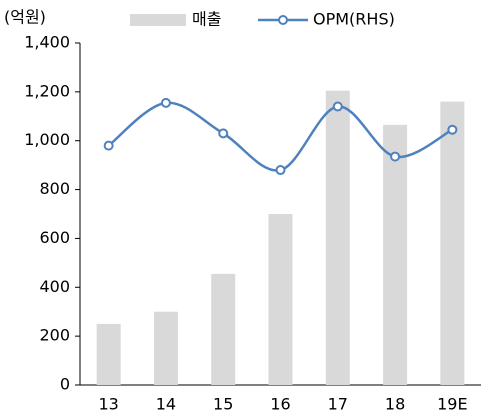 This screenshot has width=481, height=414. Describe the element at coordinates (47, 42) in the screenshot. I see `y-tick-label: 1,400` at that location.